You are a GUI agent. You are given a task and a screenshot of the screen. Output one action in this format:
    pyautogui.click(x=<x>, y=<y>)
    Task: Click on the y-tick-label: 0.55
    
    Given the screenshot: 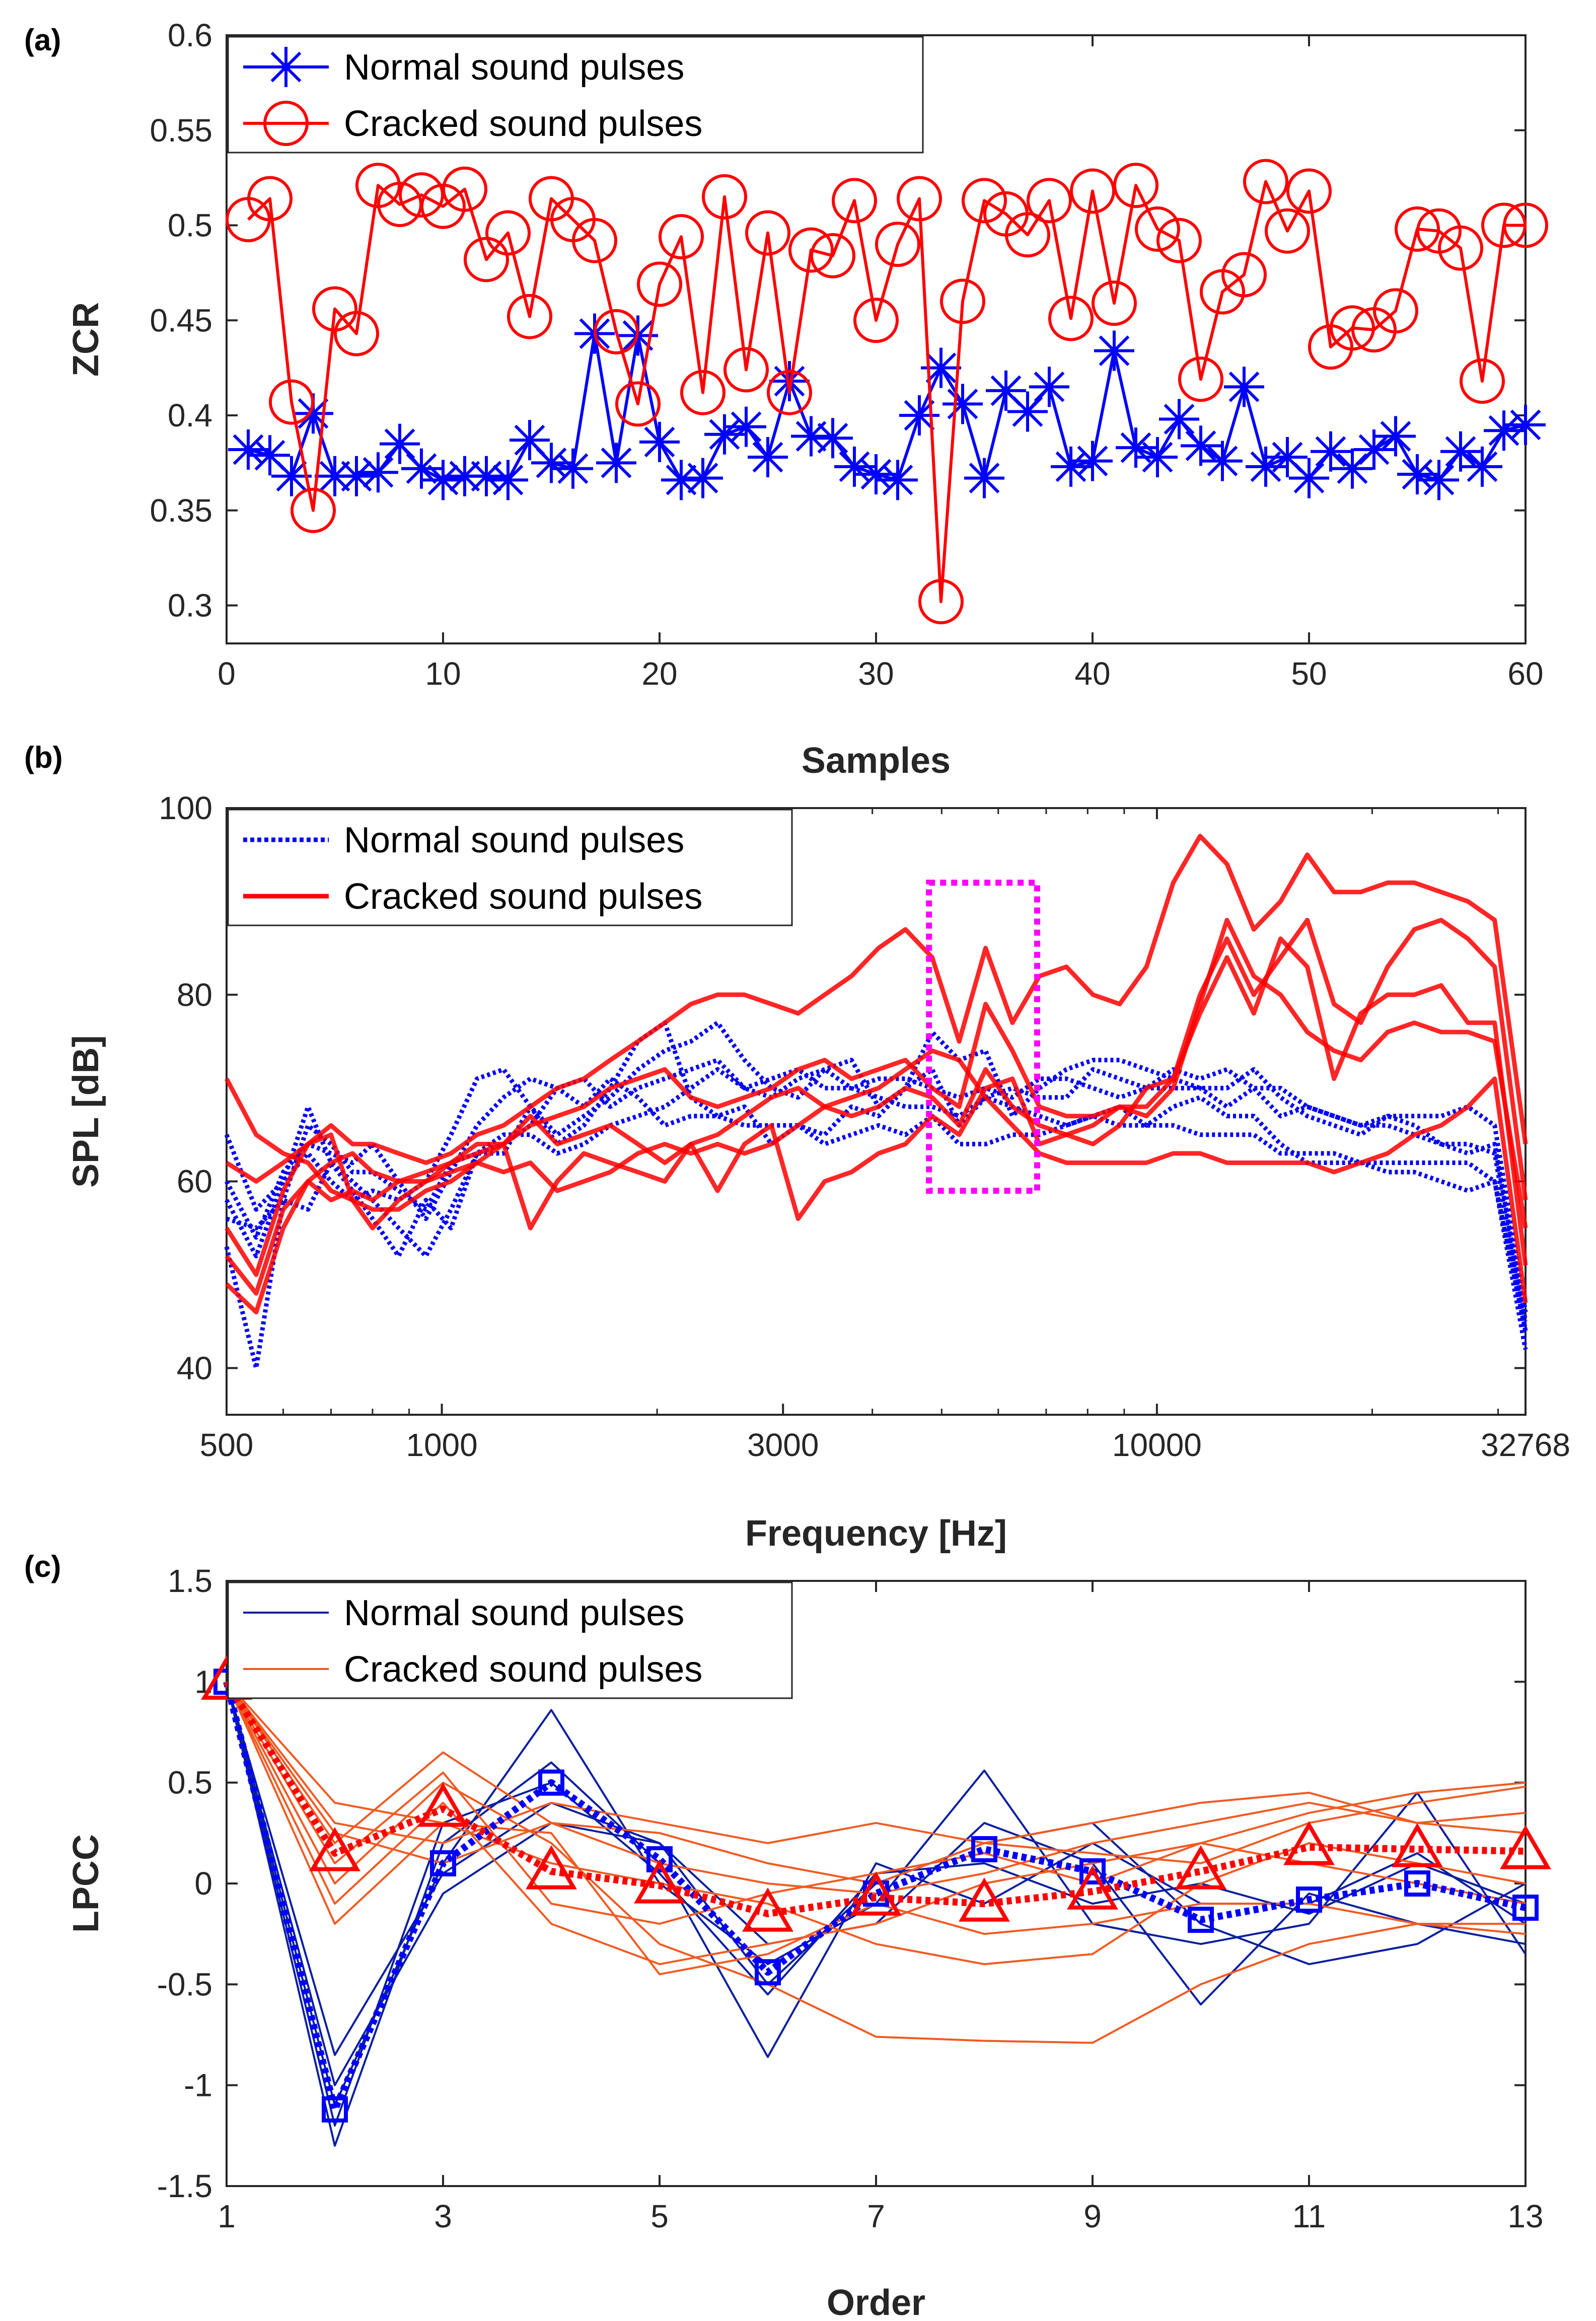 What is the action you would take?
    pyautogui.click(x=181, y=130)
    